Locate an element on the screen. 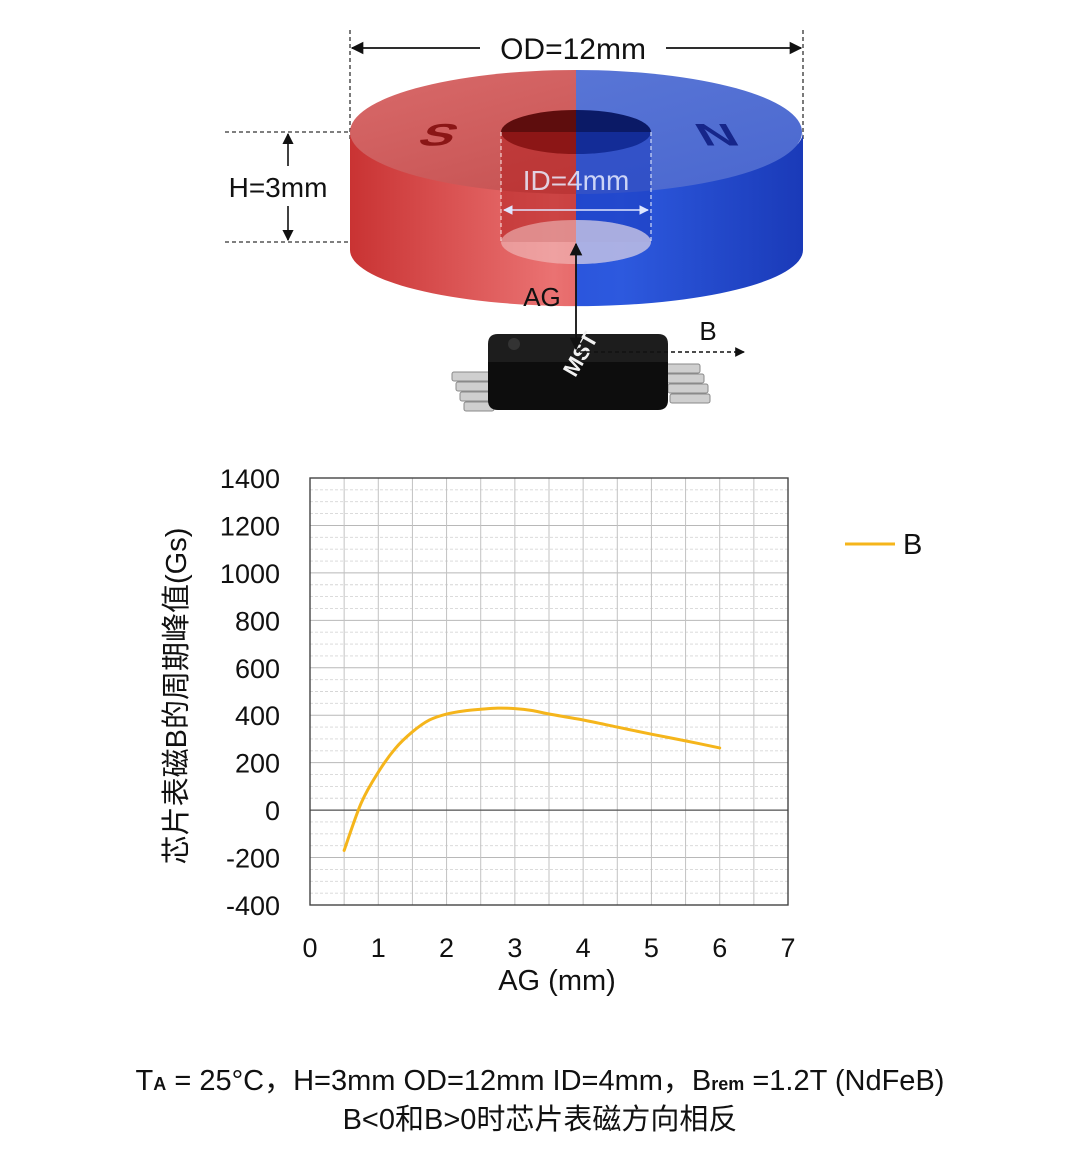 Image resolution: width=1080 pixels, height=1164 pixels. caption-remanence: =1.2T (NdFeB) is located at coordinates (844, 1081).